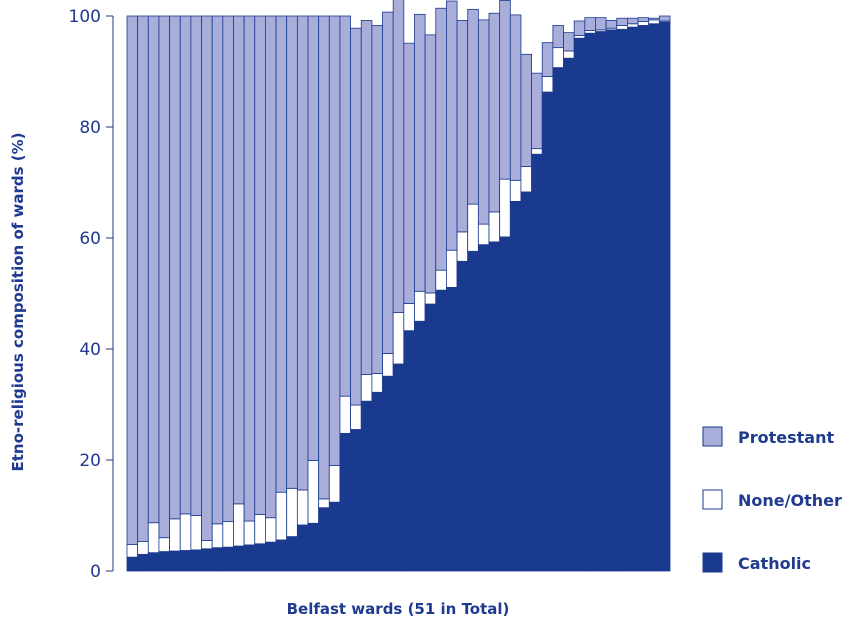 Image resolution: width=858 pixels, height=621 pixels. What do you see at coordinates (90, 350) in the screenshot?
I see `y-tick-label-40: 40` at bounding box center [90, 350].